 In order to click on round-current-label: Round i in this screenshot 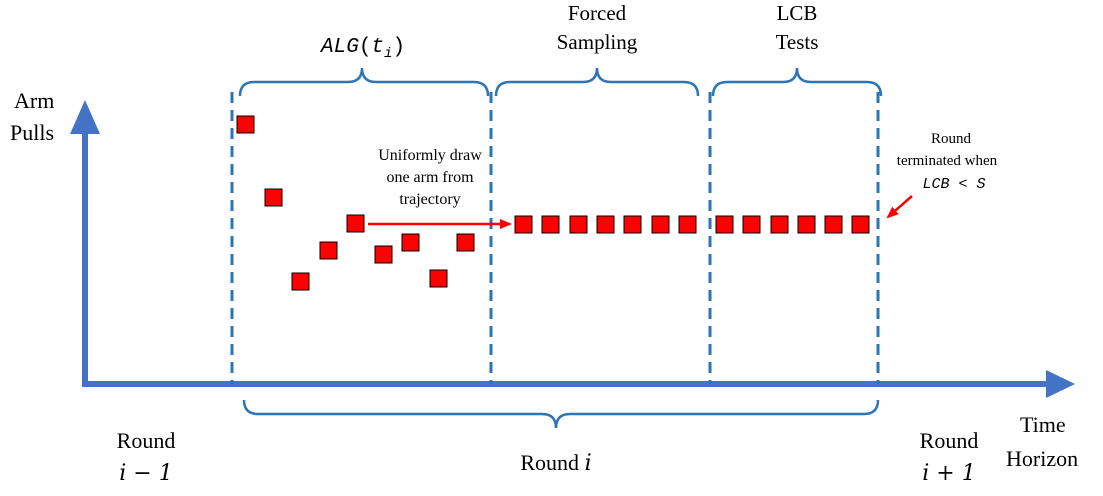, I will do `click(555, 463)`.